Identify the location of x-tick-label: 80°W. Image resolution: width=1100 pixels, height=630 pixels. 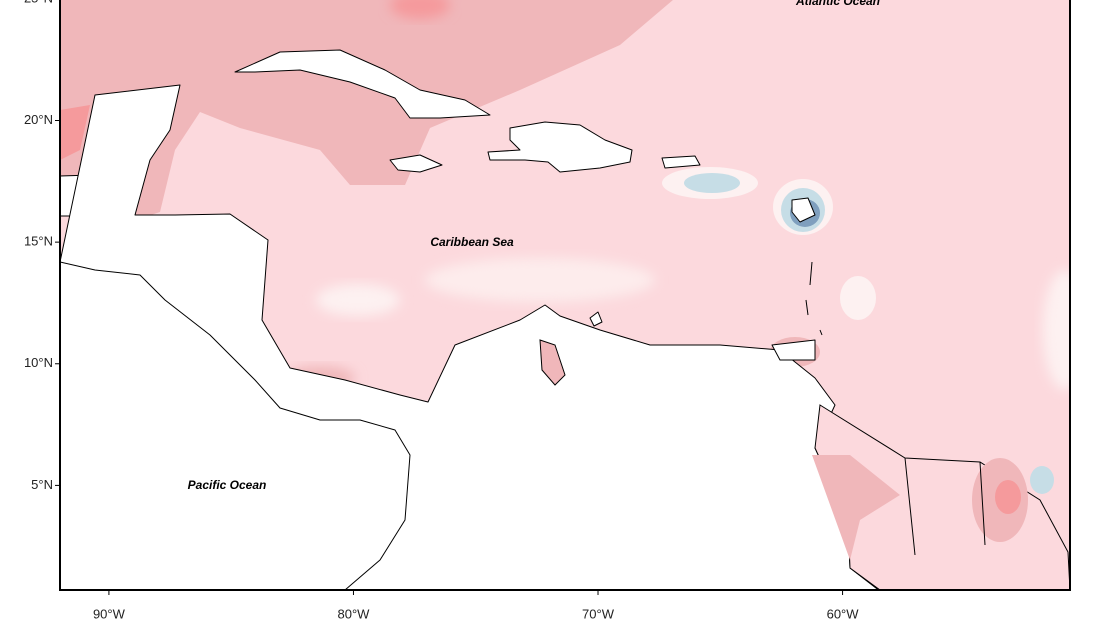
(353, 613).